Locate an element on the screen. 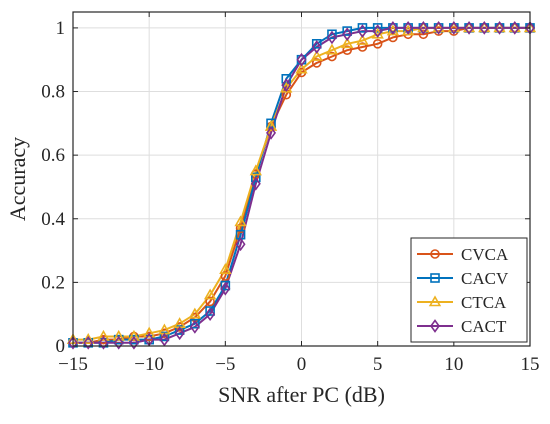 The height and width of the screenshot is (424, 550). legend-label: CVCA is located at coordinates (485, 254).